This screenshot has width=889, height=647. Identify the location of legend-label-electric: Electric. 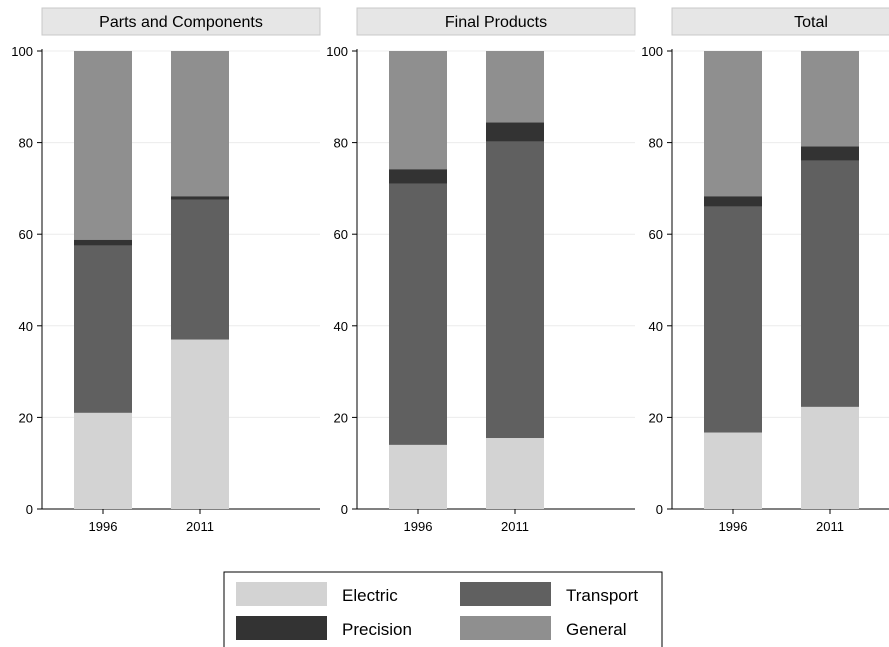
(370, 595).